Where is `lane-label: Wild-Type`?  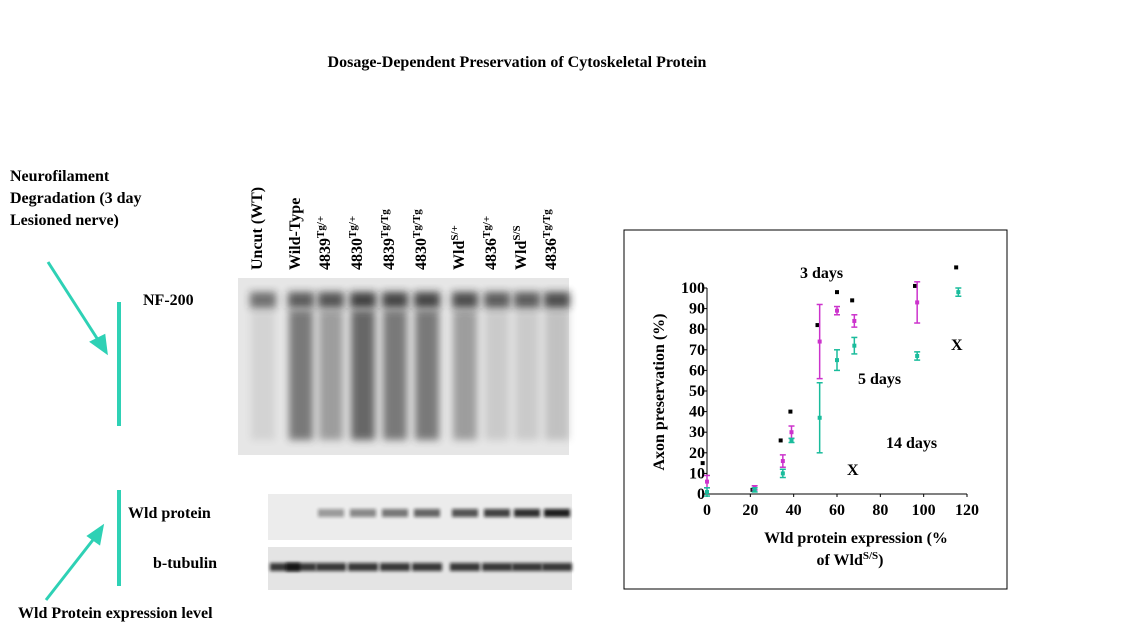
lane-label: Wild-Type is located at coordinates (295, 234).